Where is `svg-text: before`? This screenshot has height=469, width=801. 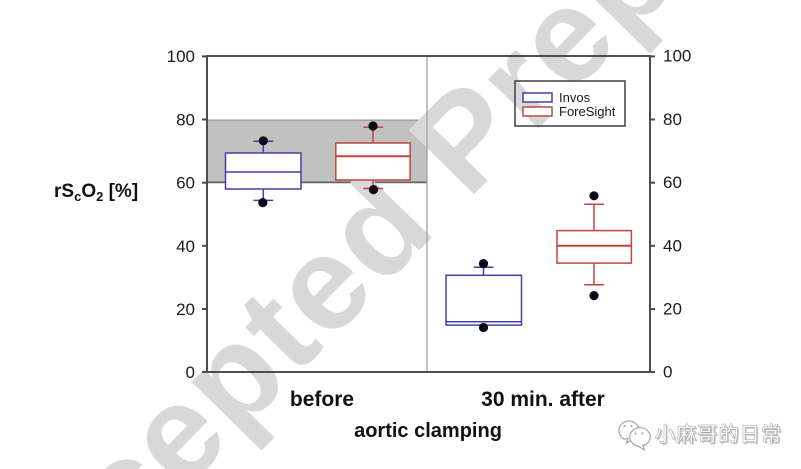
svg-text: before is located at coordinates (322, 399).